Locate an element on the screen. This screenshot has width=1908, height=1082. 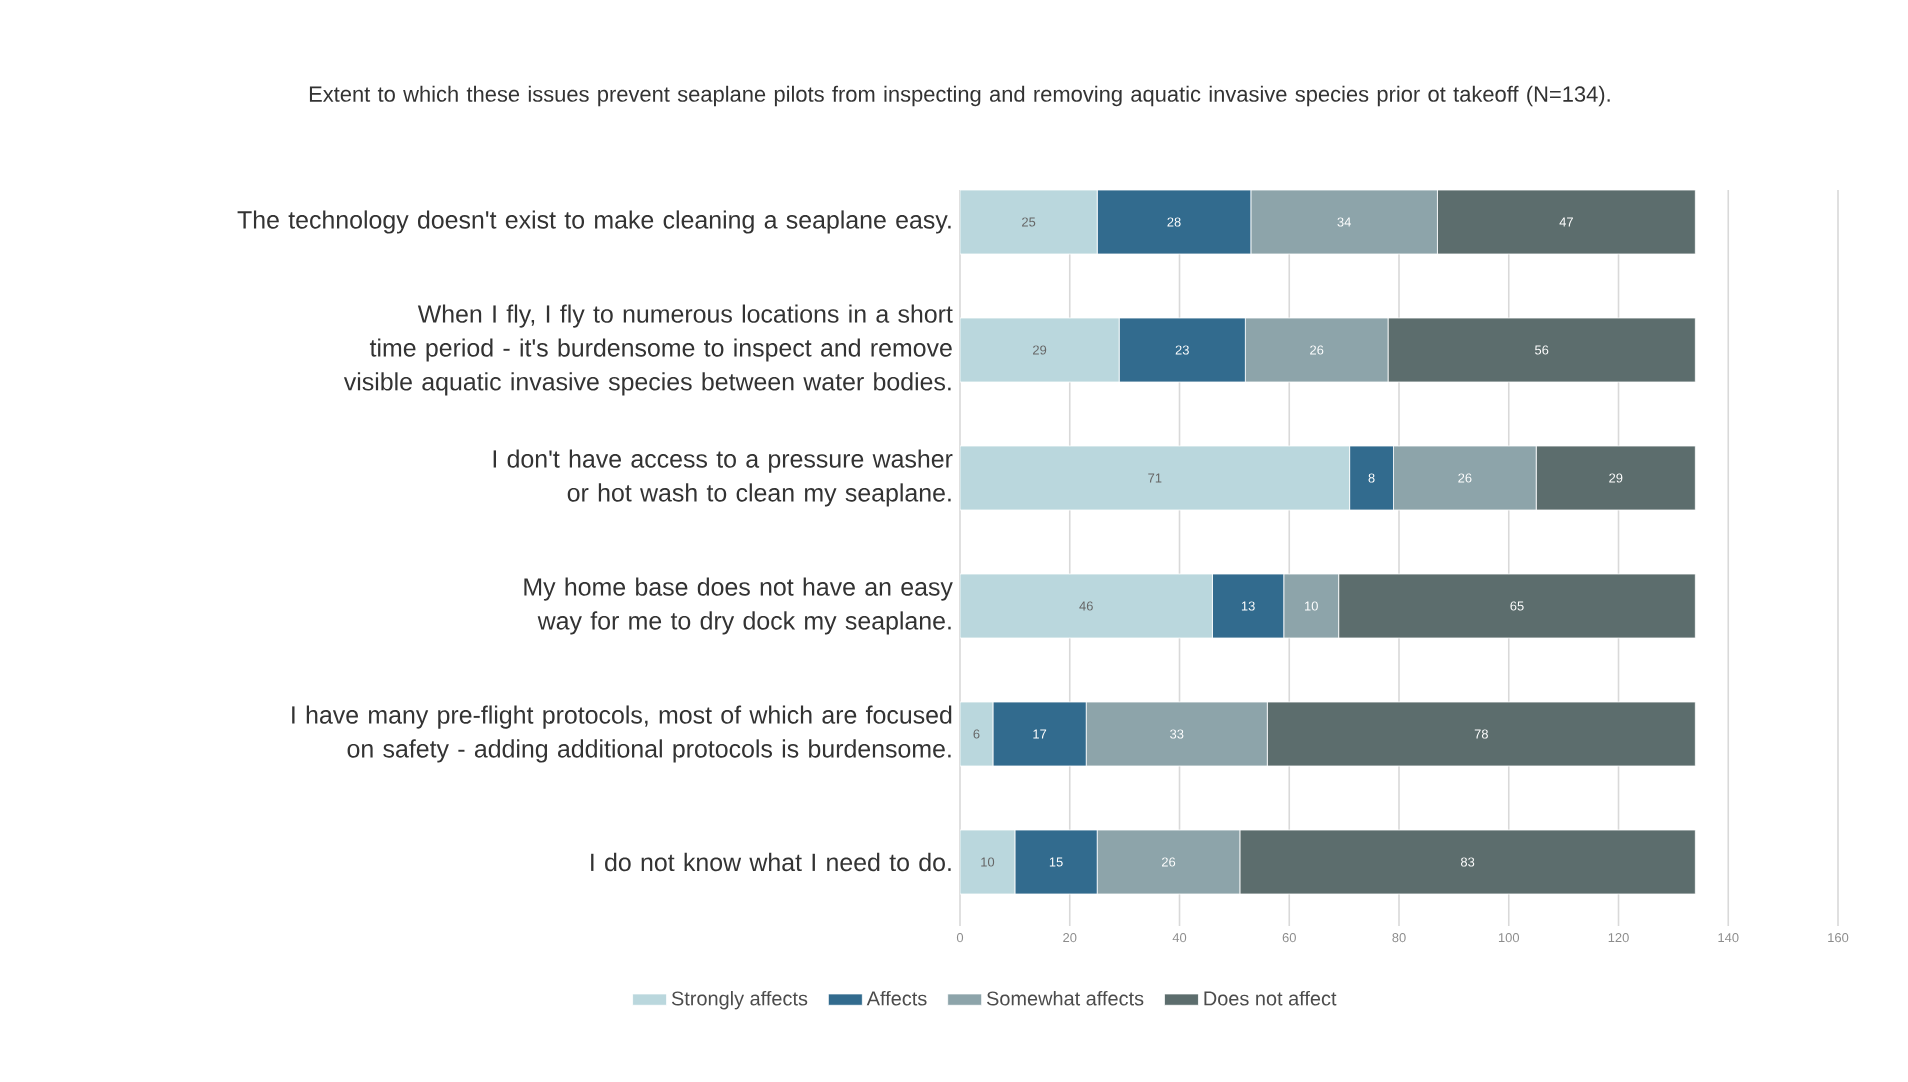
legend-label: Strongly affects is located at coordinates (739, 1000).